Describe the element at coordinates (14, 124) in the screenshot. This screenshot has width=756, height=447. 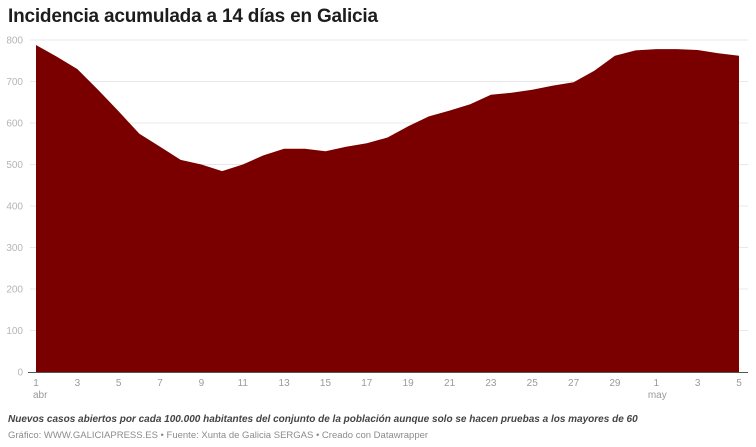
I see `y-tick-label: 600` at that location.